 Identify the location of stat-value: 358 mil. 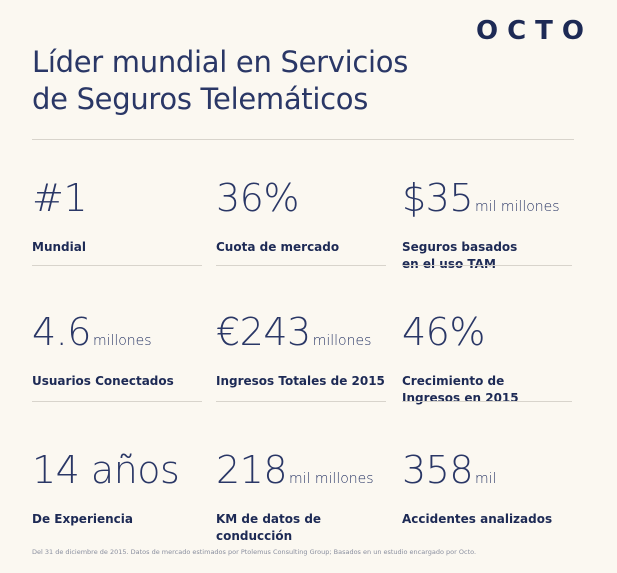
(449, 470).